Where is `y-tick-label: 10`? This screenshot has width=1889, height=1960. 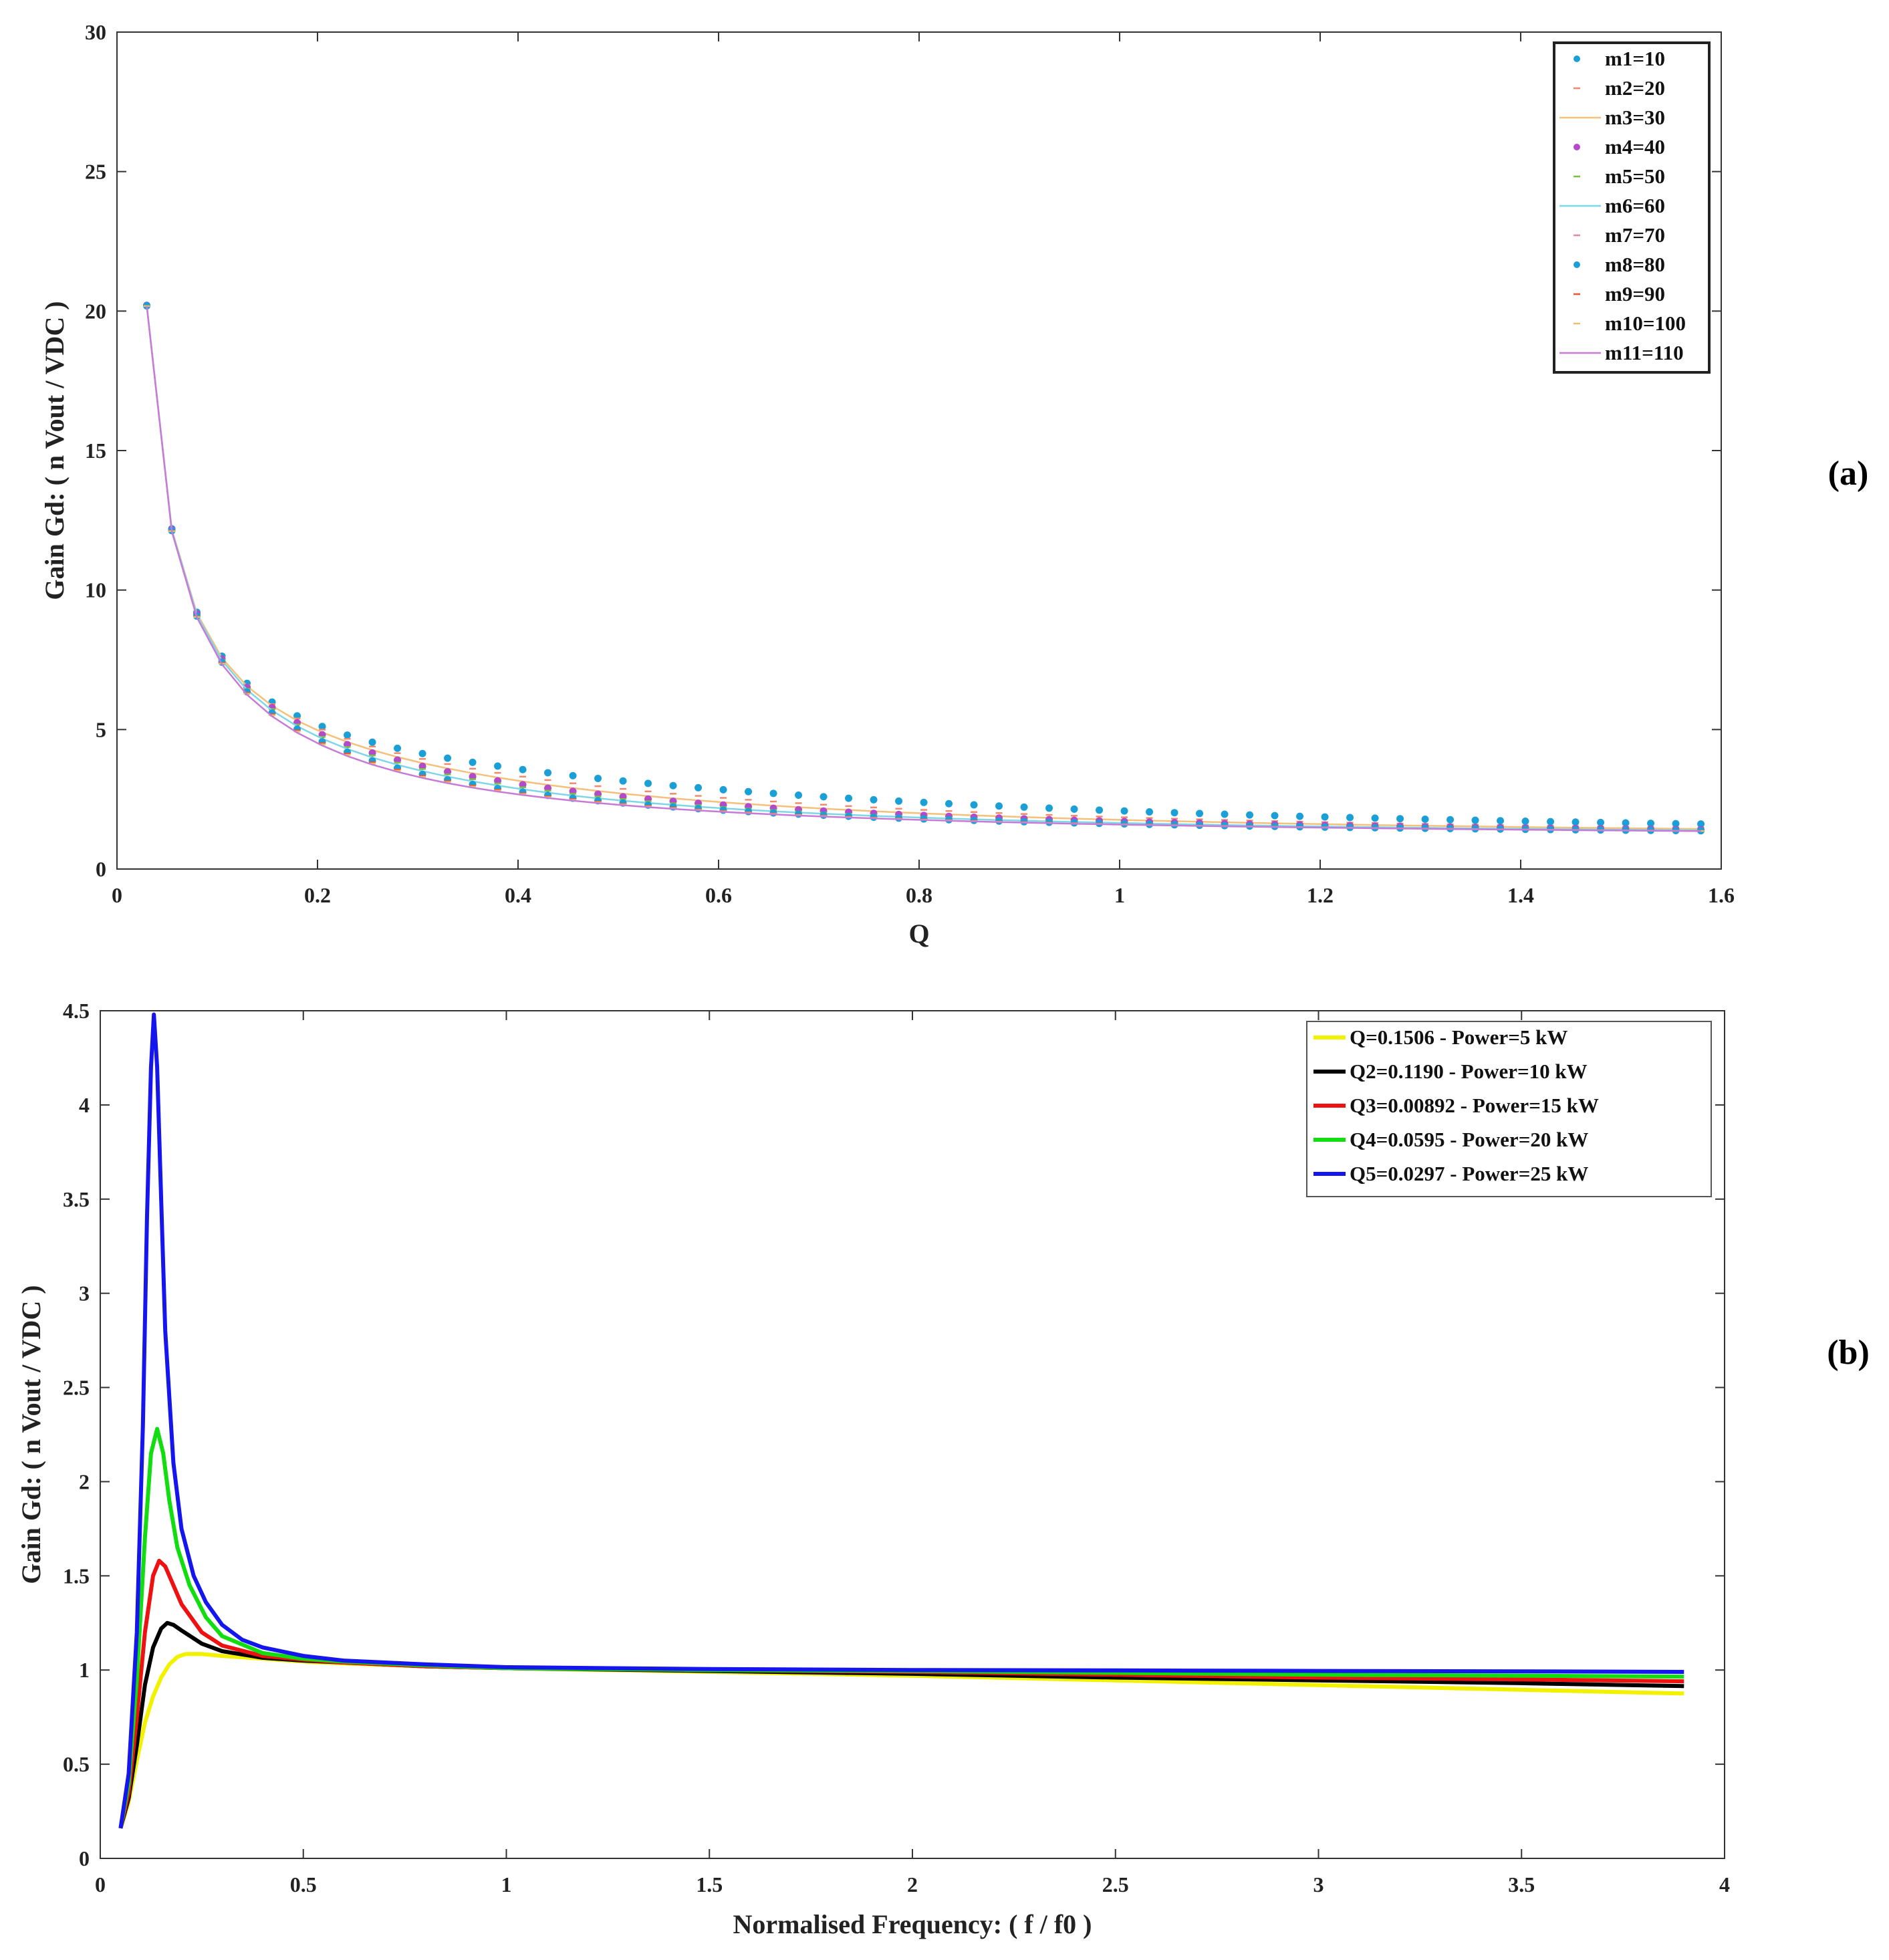
y-tick-label: 10 is located at coordinates (96, 590).